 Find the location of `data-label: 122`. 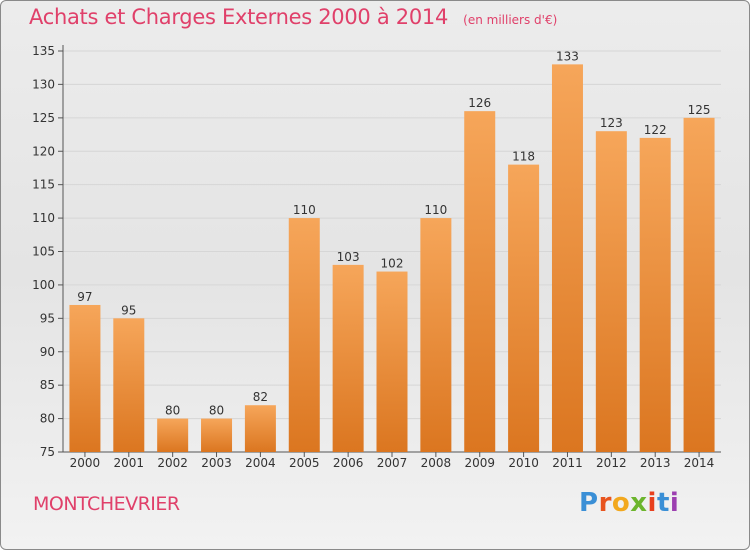

data-label: 122 is located at coordinates (655, 130).